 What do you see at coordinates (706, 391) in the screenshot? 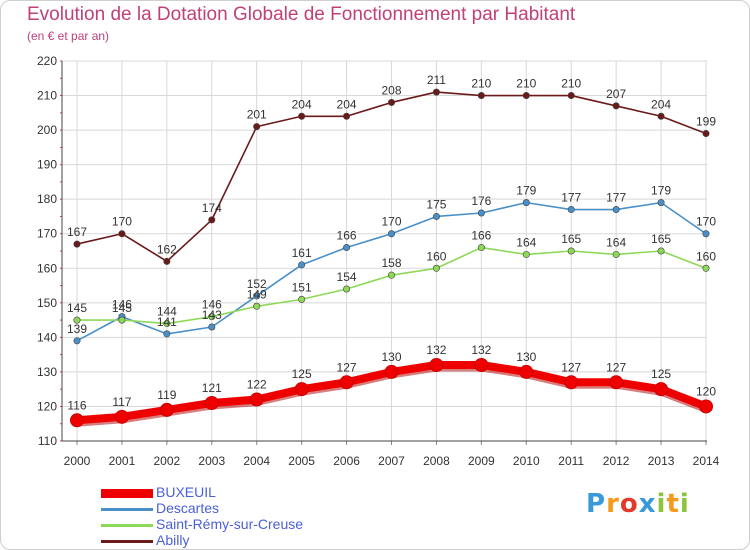
I see `data-label-buxeuil: 120` at bounding box center [706, 391].